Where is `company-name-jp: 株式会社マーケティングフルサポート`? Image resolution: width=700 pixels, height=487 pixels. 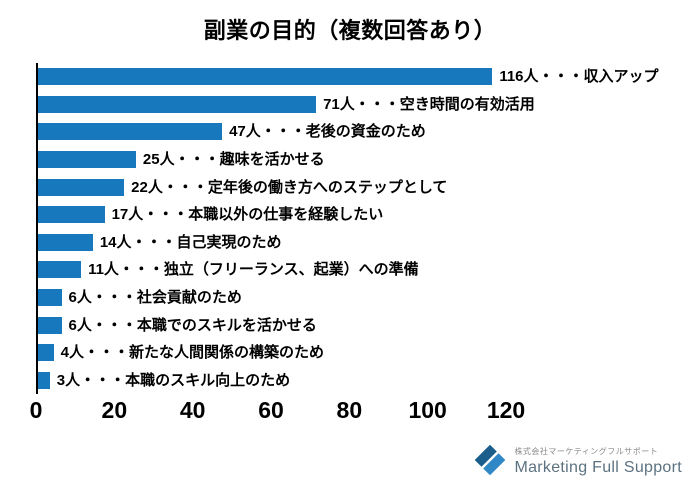 company-name-jp: 株式会社マーケティングフルサポート is located at coordinates (586, 451).